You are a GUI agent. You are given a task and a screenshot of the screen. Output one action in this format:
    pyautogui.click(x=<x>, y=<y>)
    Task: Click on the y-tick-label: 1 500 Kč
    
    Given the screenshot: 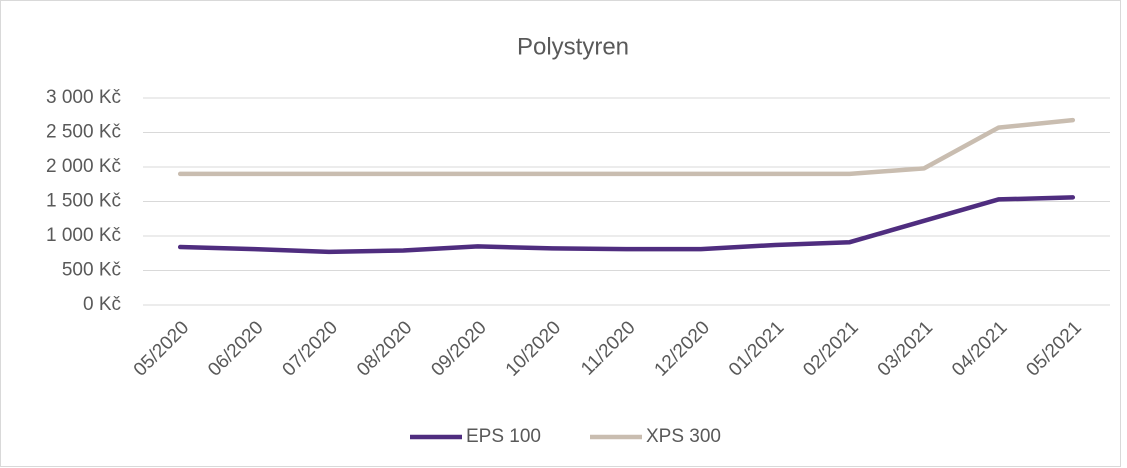 What is the action you would take?
    pyautogui.click(x=83, y=201)
    